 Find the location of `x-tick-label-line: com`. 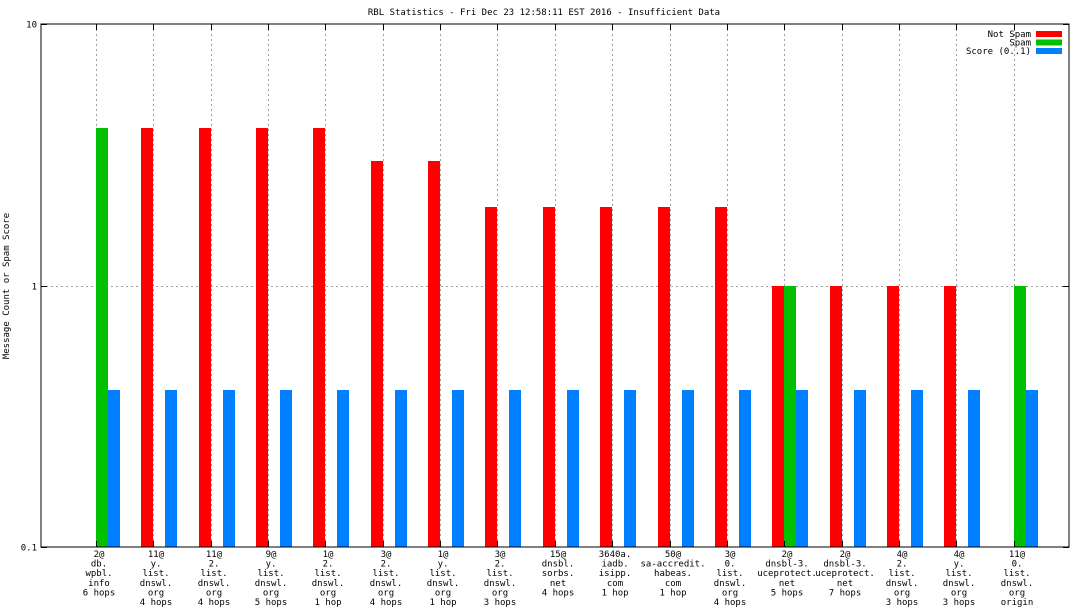

x-tick-label-line: com is located at coordinates (673, 584).